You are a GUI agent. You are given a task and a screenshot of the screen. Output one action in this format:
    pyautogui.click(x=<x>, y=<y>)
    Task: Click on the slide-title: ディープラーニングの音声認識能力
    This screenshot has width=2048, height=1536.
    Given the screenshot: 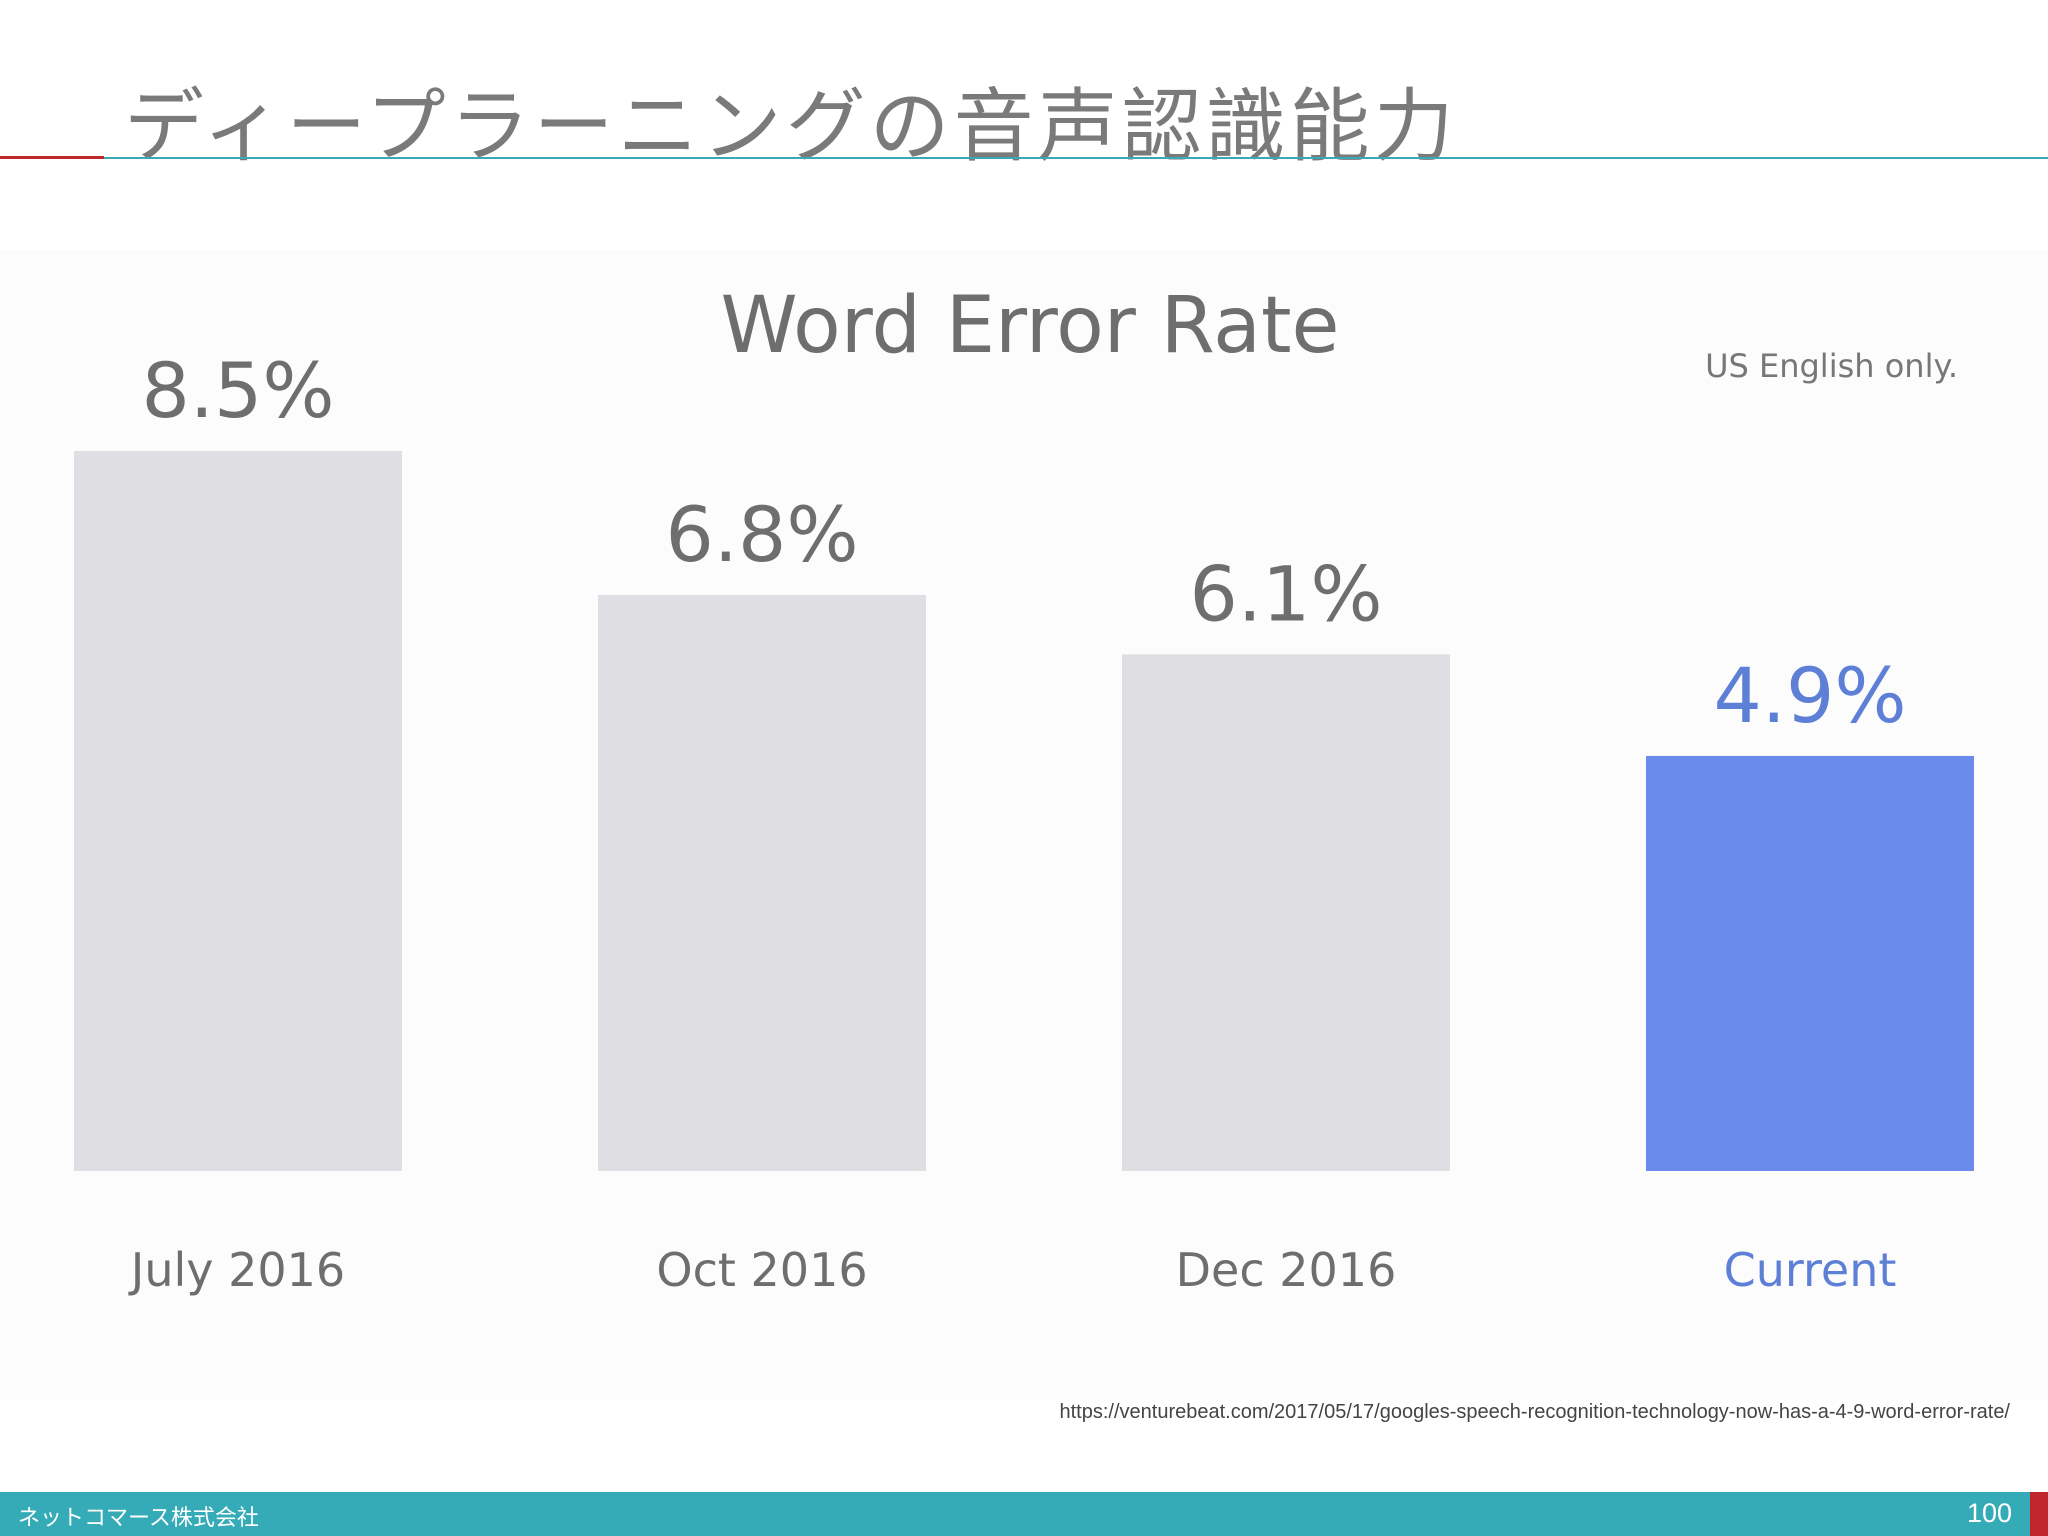 What is the action you would take?
    pyautogui.click(x=791, y=126)
    